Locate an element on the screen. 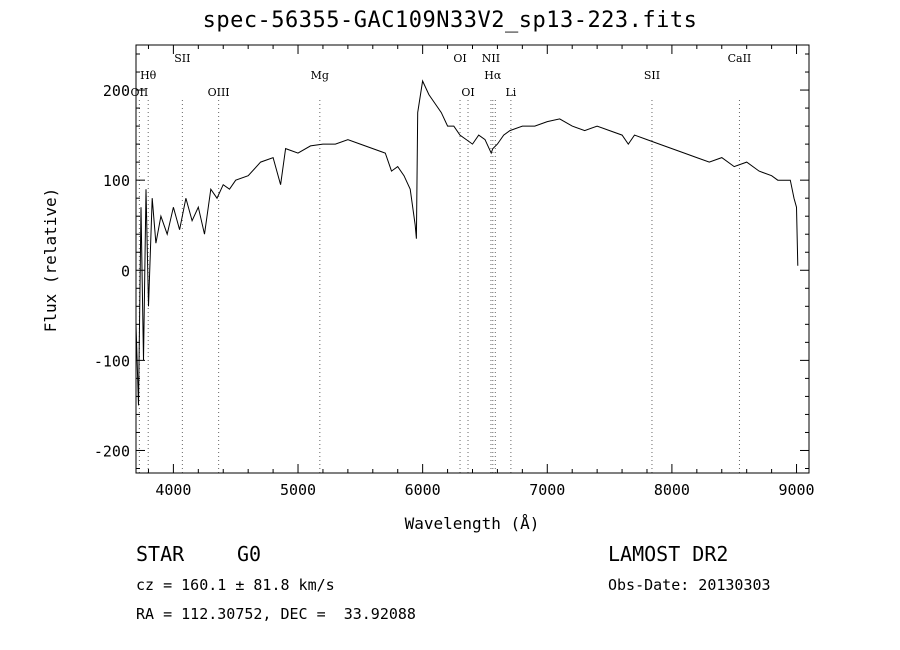 Image resolution: width=900 pixels, height=650 pixels. y-tick-label: 100 is located at coordinates (116, 181).